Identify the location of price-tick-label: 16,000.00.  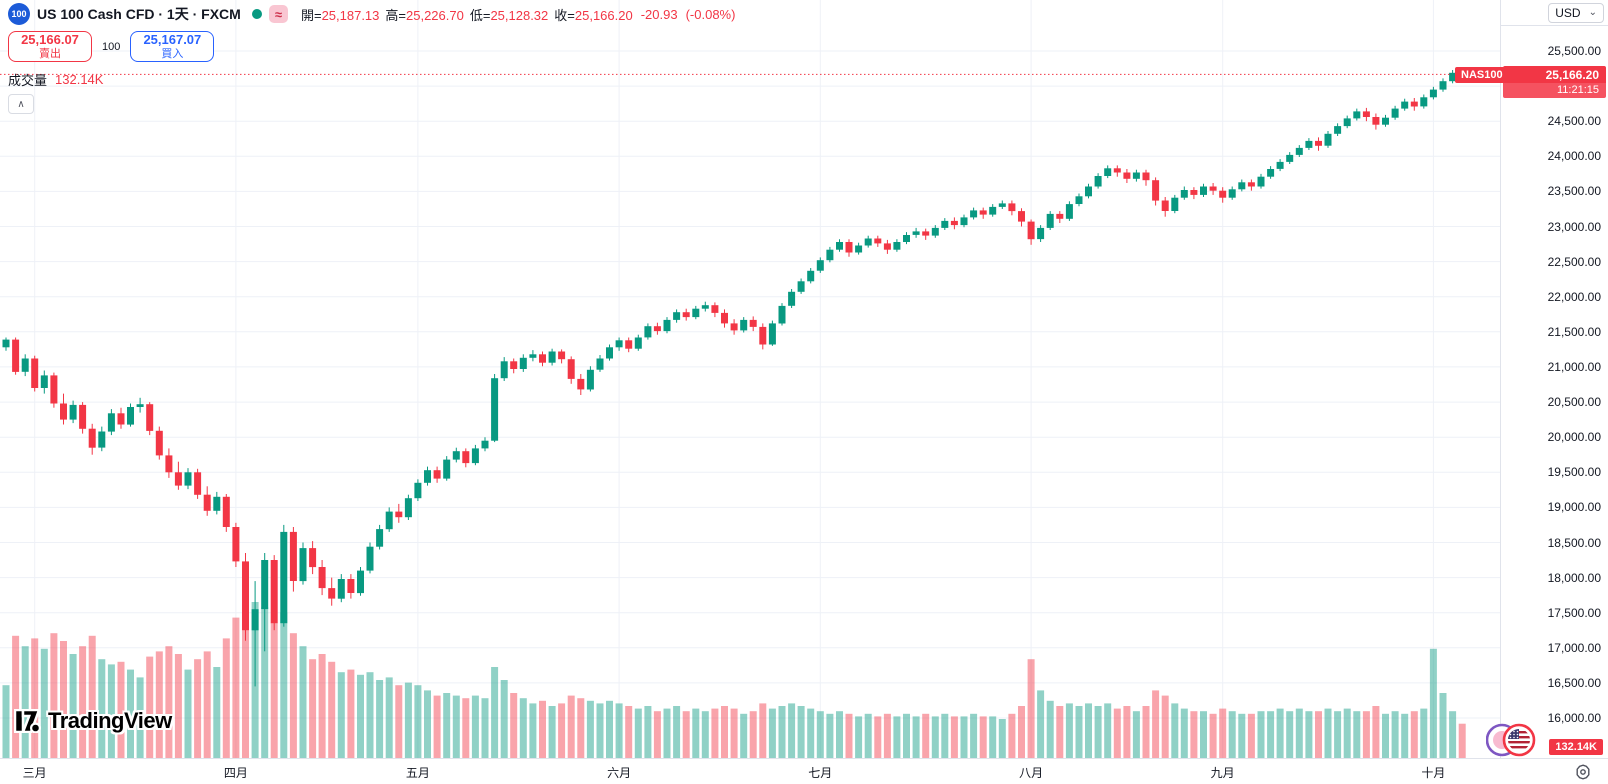
(1574, 718).